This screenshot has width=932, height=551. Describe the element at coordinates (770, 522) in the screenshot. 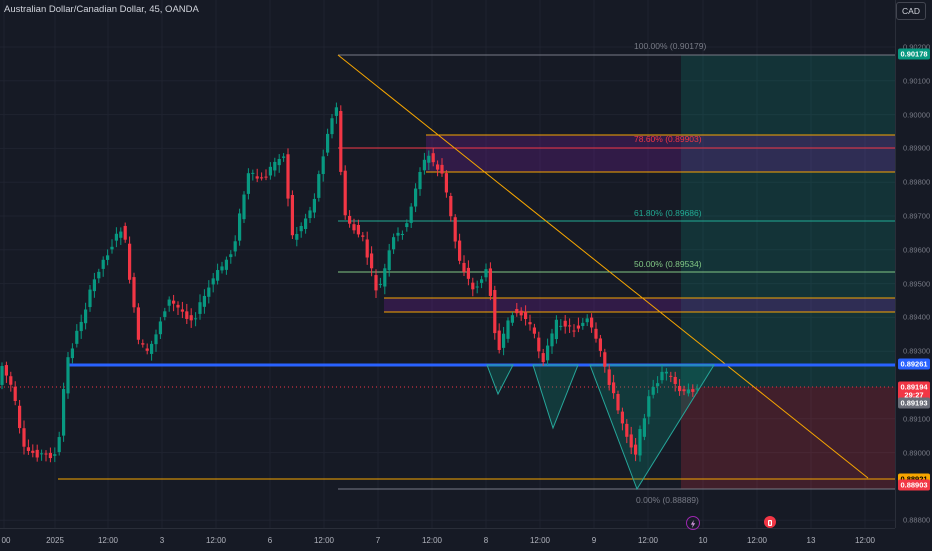

I see `alert-icon` at that location.